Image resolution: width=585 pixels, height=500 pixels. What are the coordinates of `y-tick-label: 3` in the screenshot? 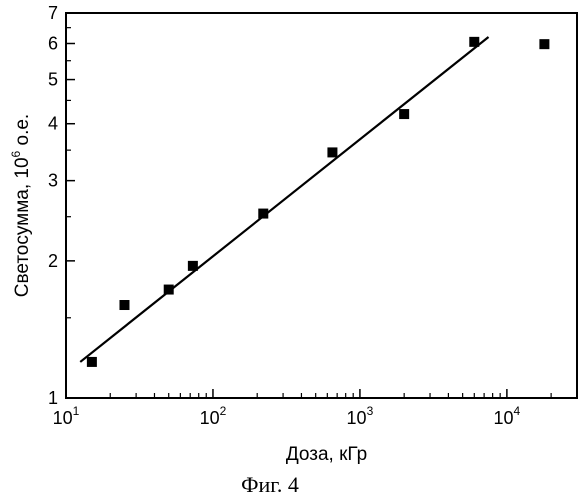 It's located at (53, 181).